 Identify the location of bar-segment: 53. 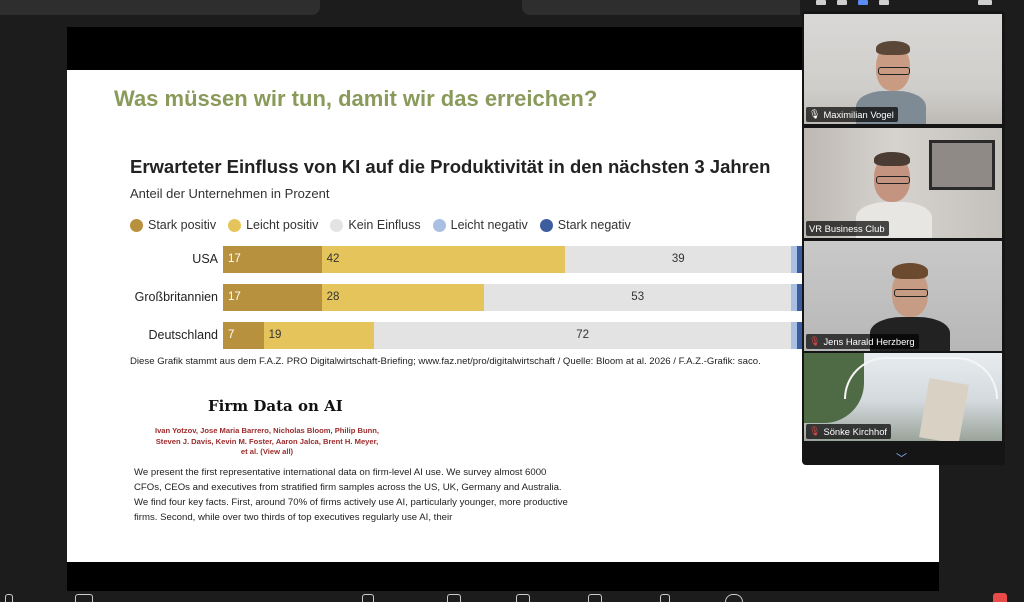
(638, 297).